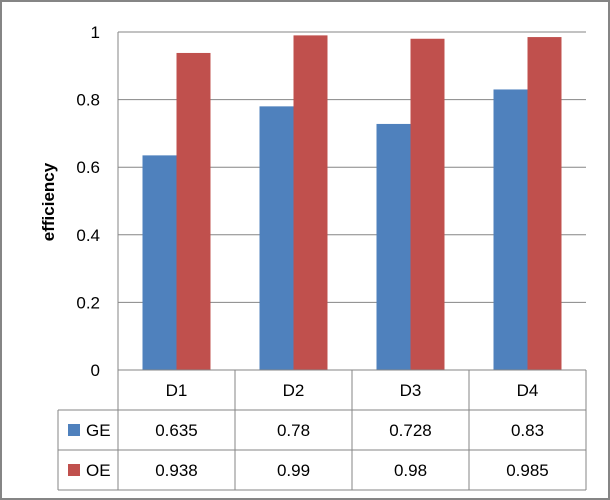 This screenshot has width=610, height=500. I want to click on x-category-label: D2, so click(294, 390).